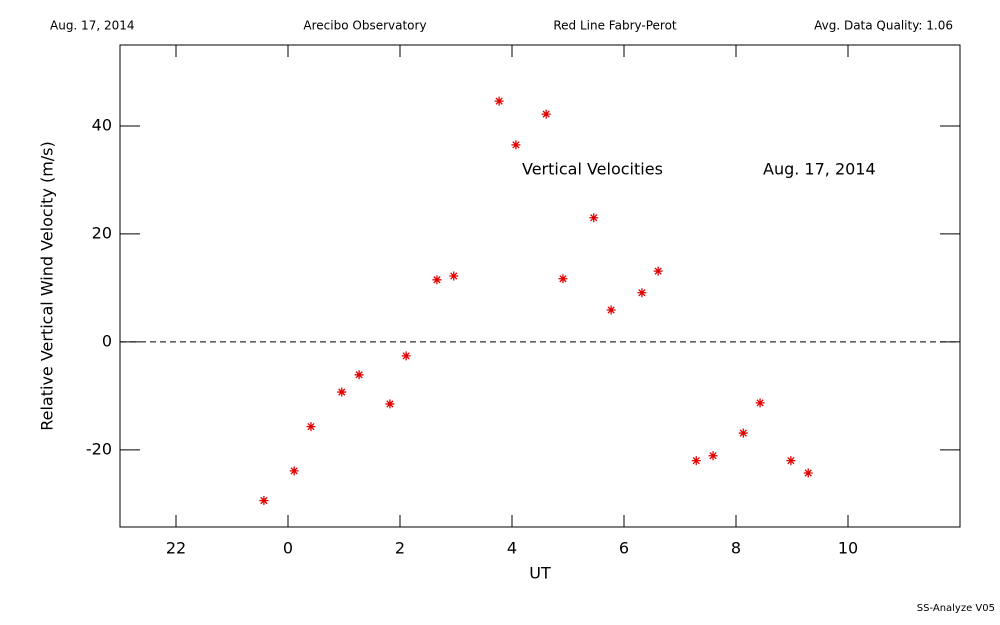 This screenshot has height=625, width=1000. What do you see at coordinates (176, 548) in the screenshot?
I see `x-tick-label: 22` at bounding box center [176, 548].